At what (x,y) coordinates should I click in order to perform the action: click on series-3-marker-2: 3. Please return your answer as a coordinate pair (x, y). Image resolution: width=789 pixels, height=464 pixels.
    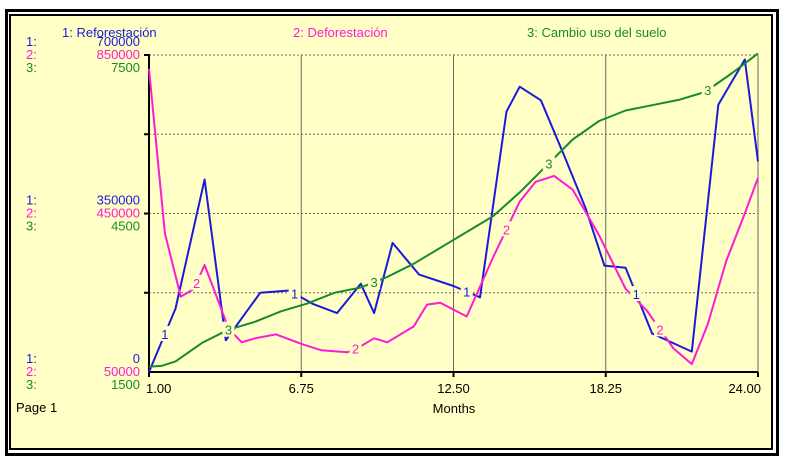
    Looking at the image, I should click on (548, 163).